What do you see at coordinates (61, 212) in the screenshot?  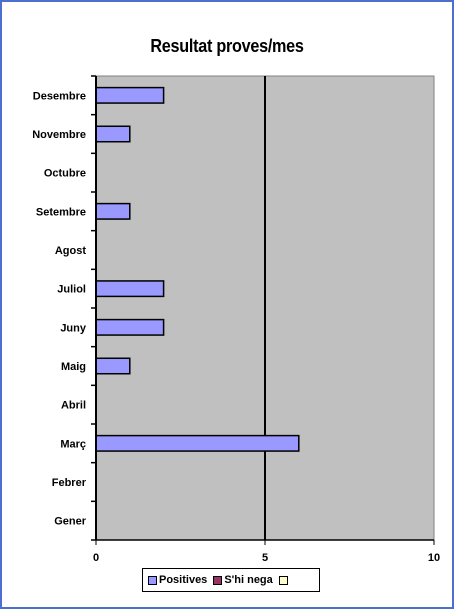 I see `y-tick-label-setembre: Setembre` at bounding box center [61, 212].